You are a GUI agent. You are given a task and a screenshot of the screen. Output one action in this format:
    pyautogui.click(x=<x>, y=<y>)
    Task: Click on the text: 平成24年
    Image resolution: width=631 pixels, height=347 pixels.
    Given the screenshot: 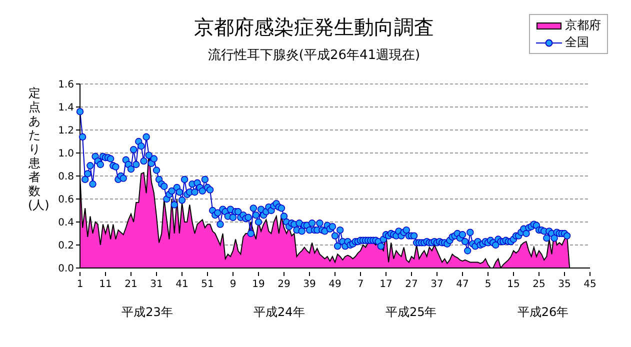 What is the action you would take?
    pyautogui.click(x=279, y=312)
    